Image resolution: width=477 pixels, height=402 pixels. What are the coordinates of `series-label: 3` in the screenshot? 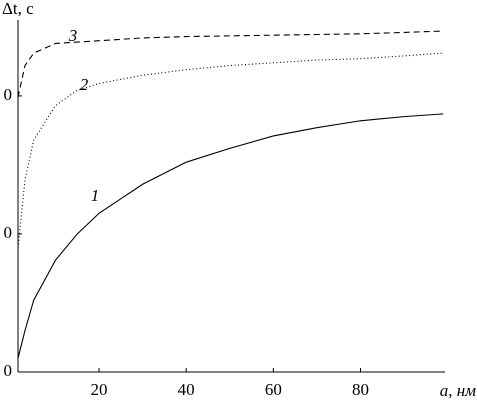 It's located at (73, 35).